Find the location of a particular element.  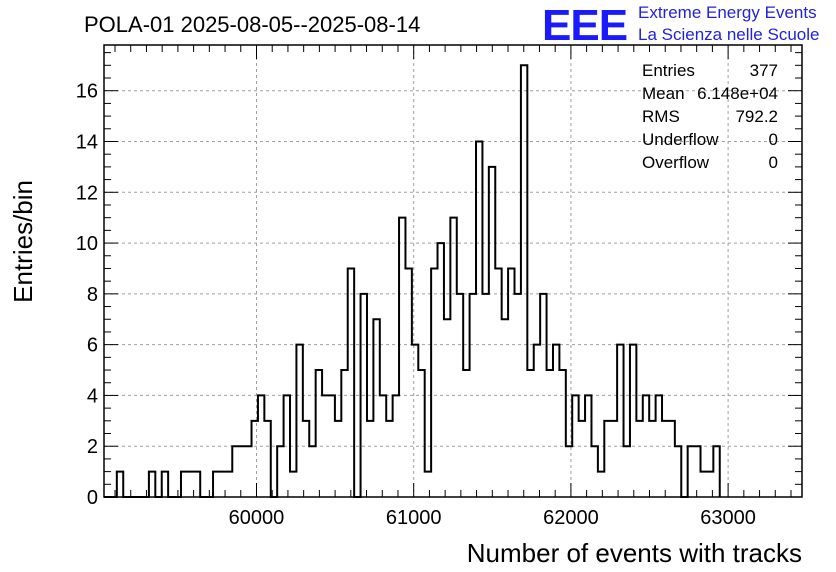

y-tick-label-1: 2 is located at coordinates (92, 447).